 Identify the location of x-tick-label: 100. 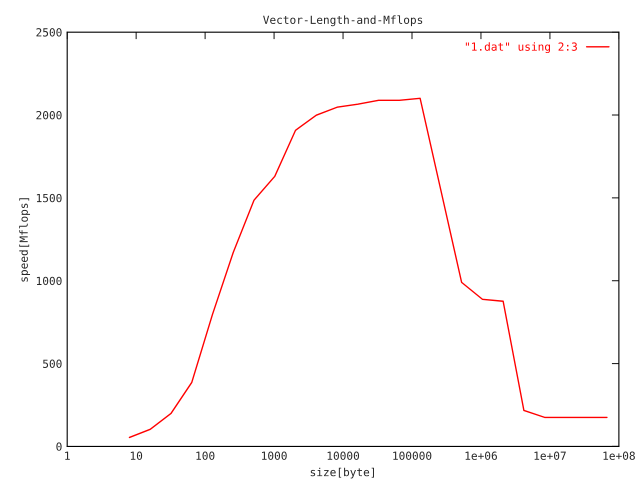
(205, 456).